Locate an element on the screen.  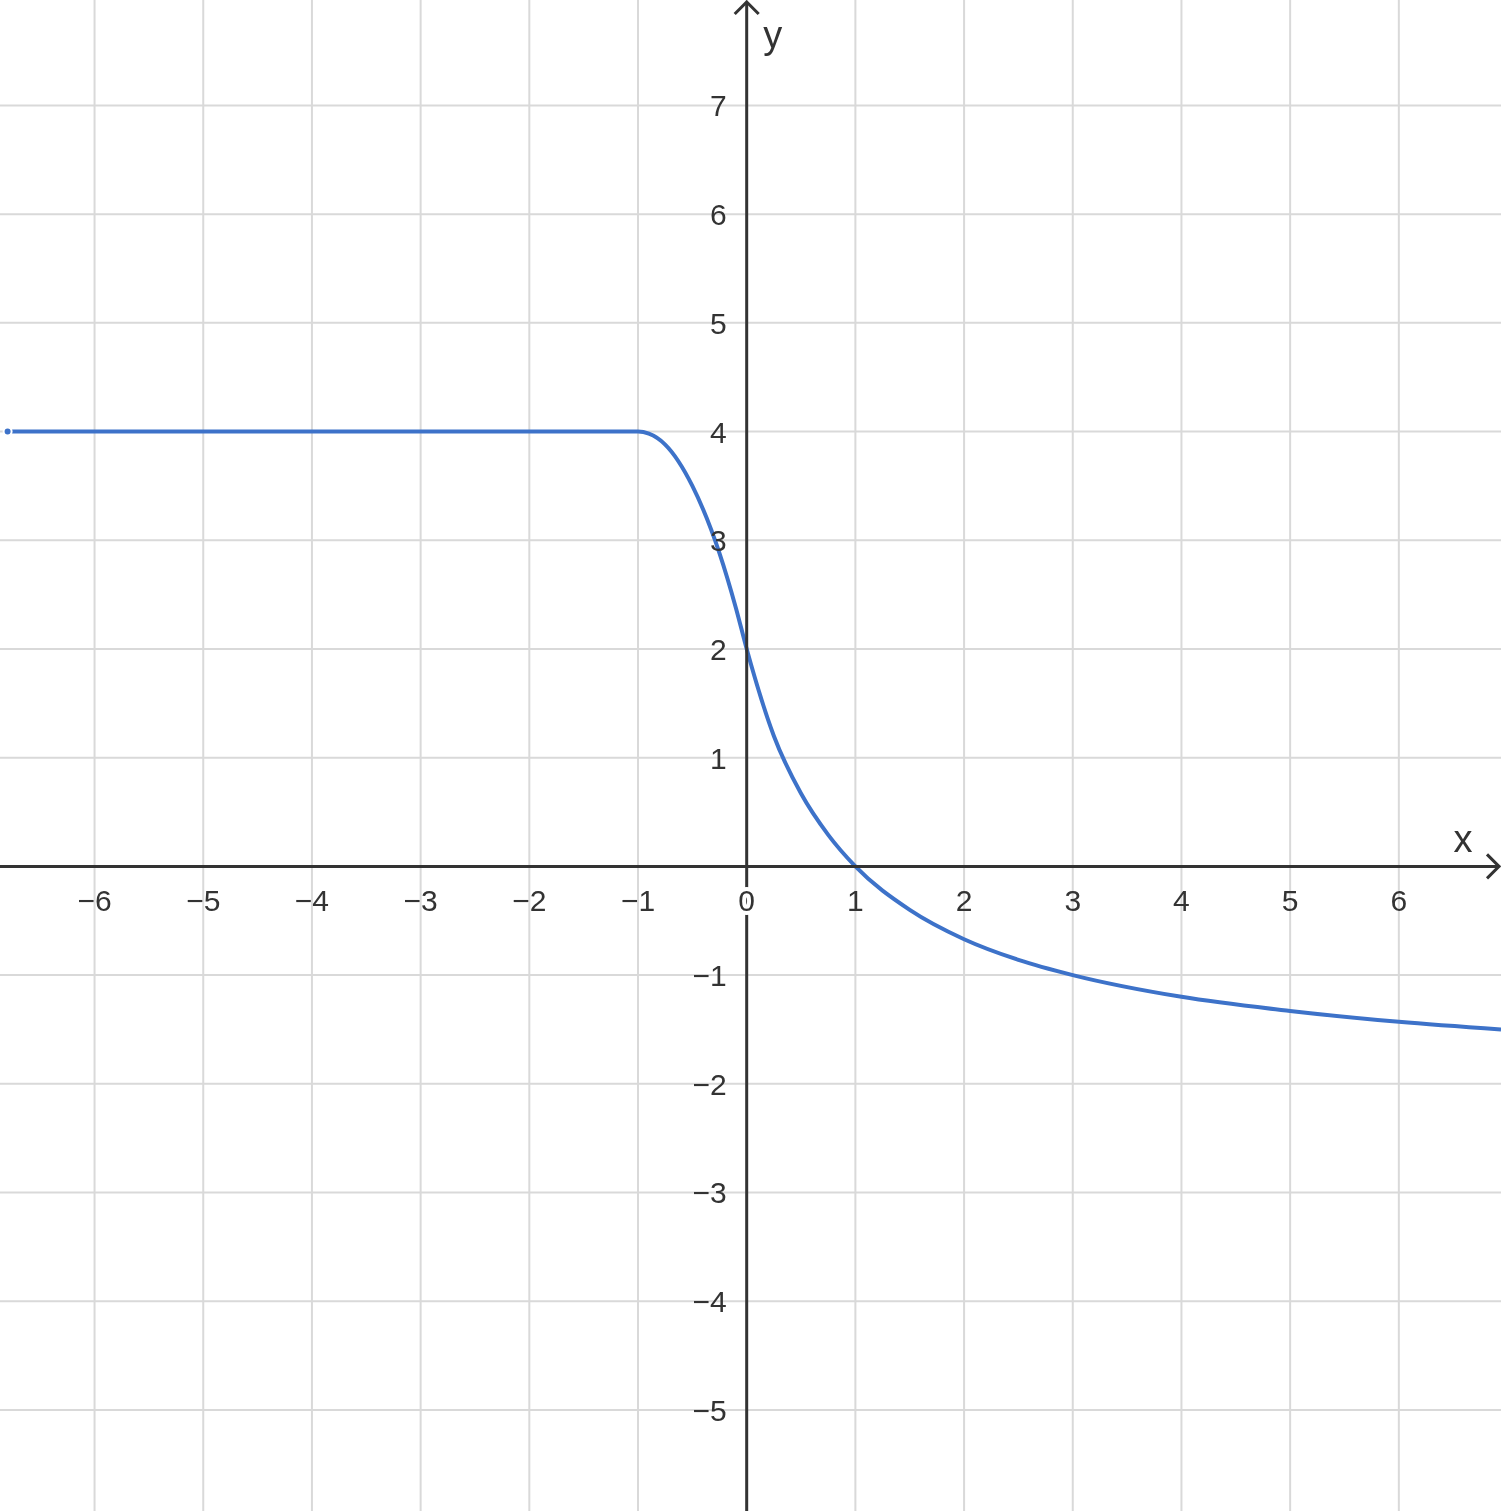
y-tick-label: −2 is located at coordinates (709, 1084).